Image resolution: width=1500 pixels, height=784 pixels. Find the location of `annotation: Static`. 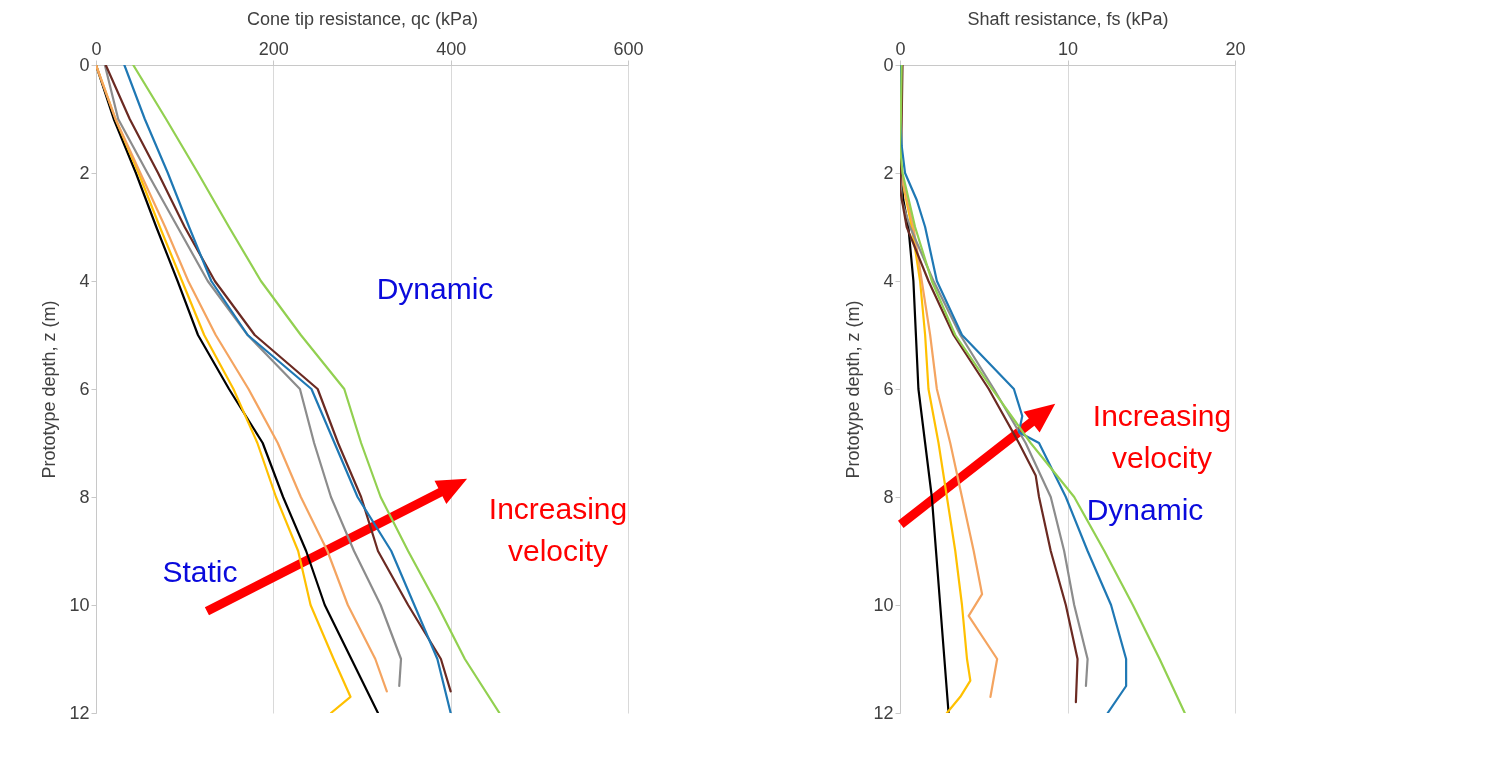

annotation: Static is located at coordinates (200, 571).